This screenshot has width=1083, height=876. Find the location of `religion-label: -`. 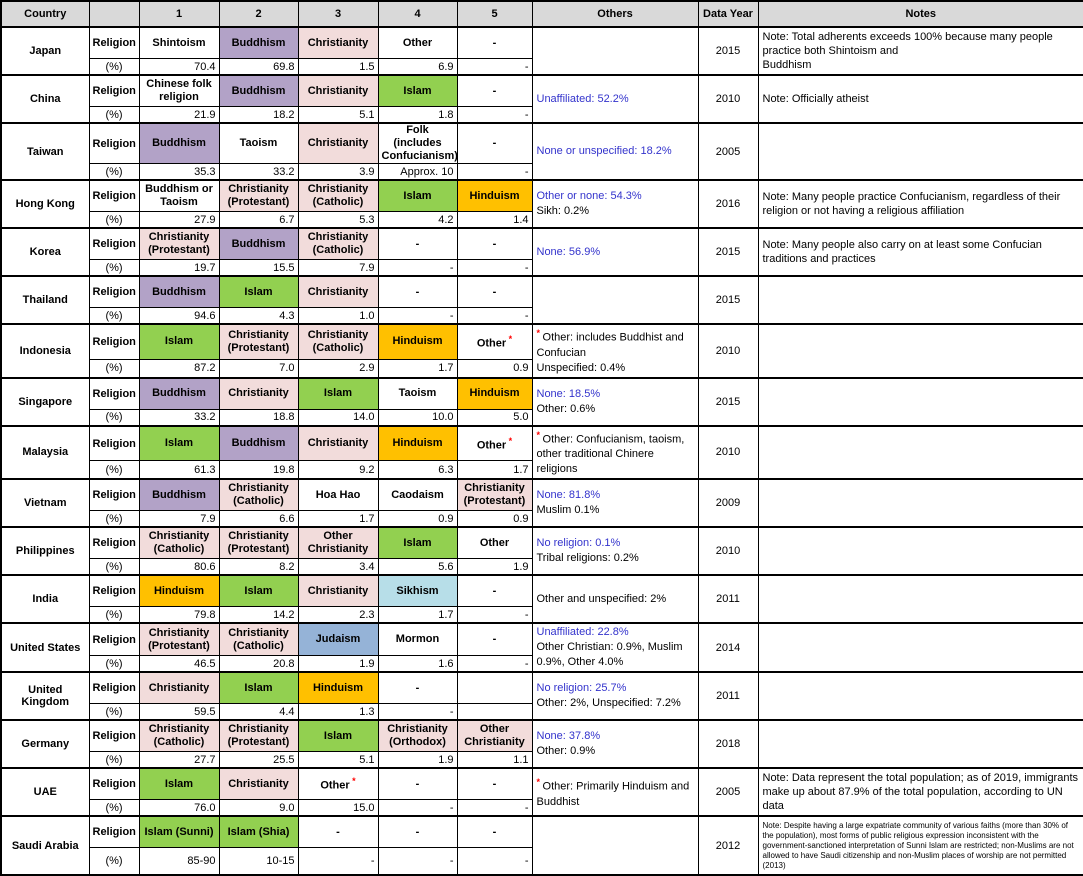

religion-label: - is located at coordinates (494, 243).